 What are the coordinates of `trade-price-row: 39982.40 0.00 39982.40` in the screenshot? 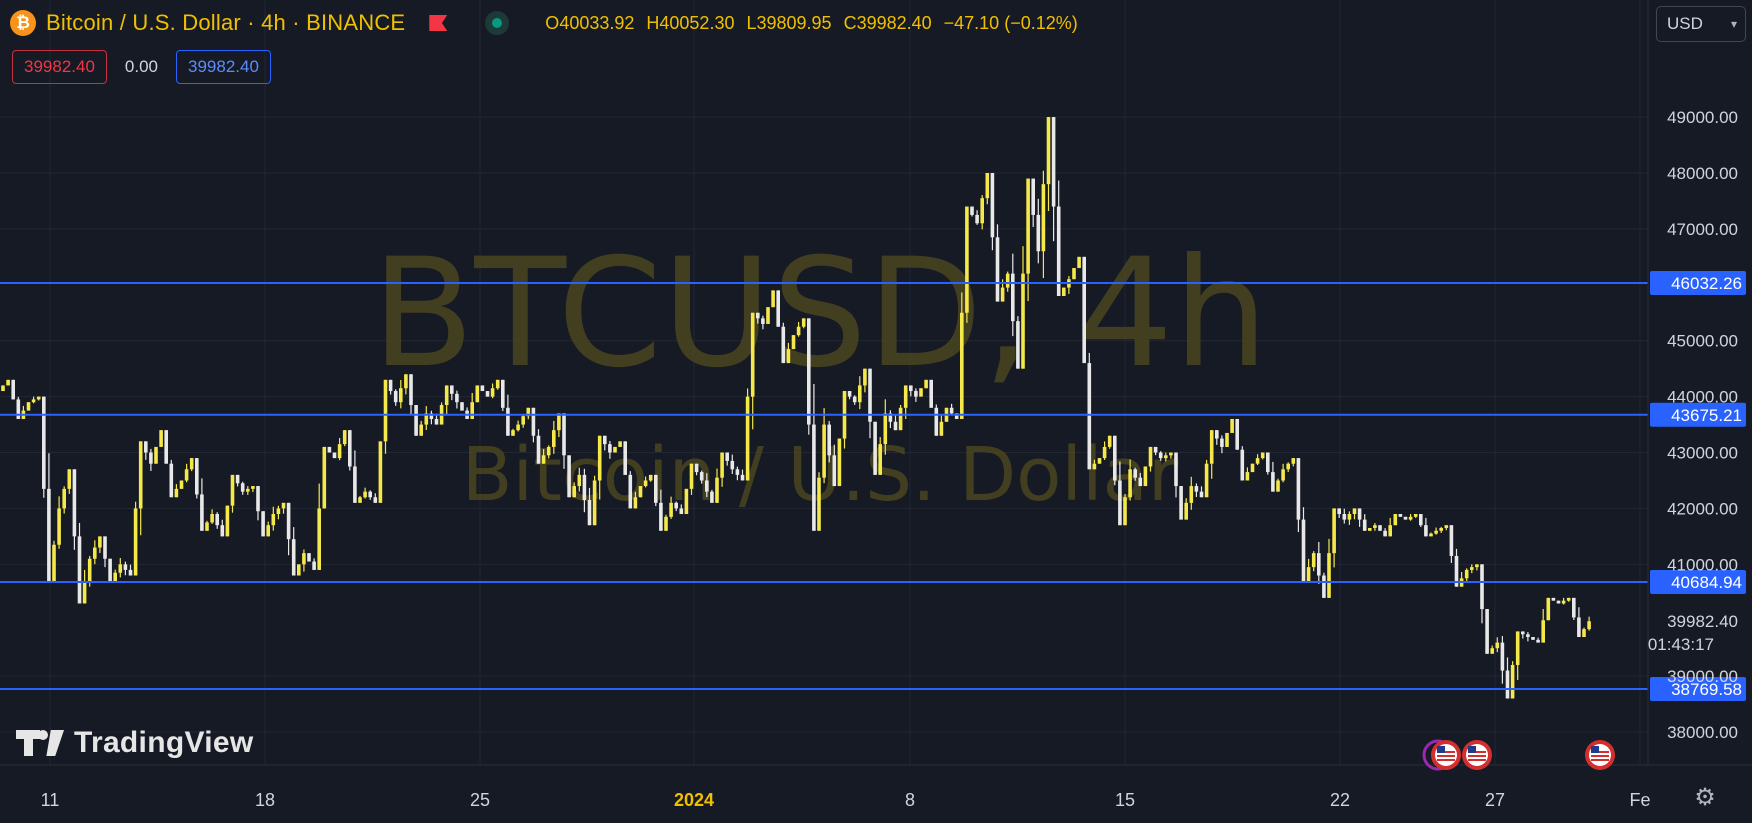 It's located at (141, 67).